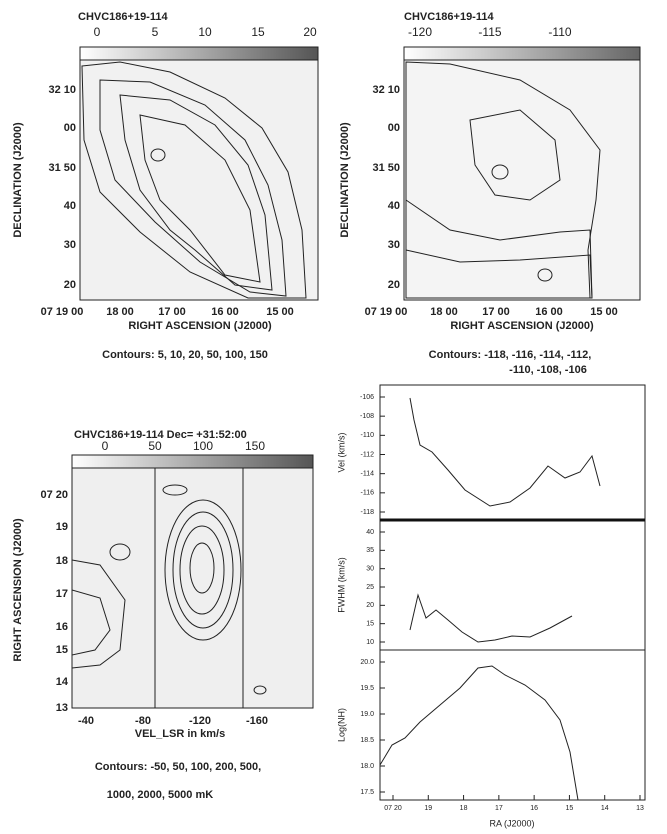 The width and height of the screenshot is (667, 834). I want to click on y-tick-label: 18.5, so click(367, 740).